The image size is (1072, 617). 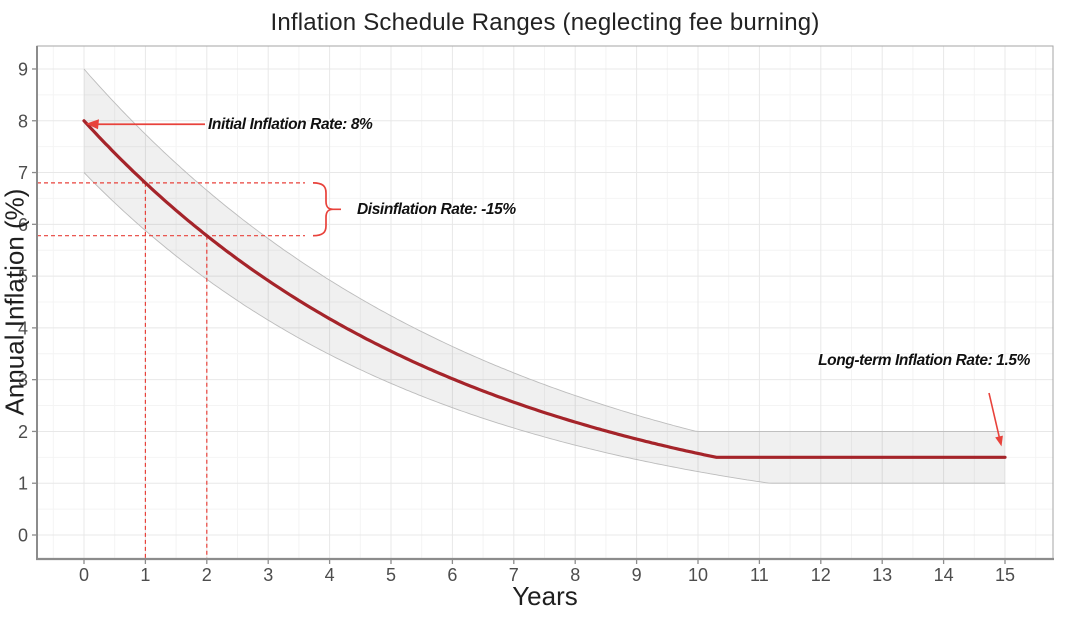 I want to click on disinflation-brace, so click(x=326, y=209).